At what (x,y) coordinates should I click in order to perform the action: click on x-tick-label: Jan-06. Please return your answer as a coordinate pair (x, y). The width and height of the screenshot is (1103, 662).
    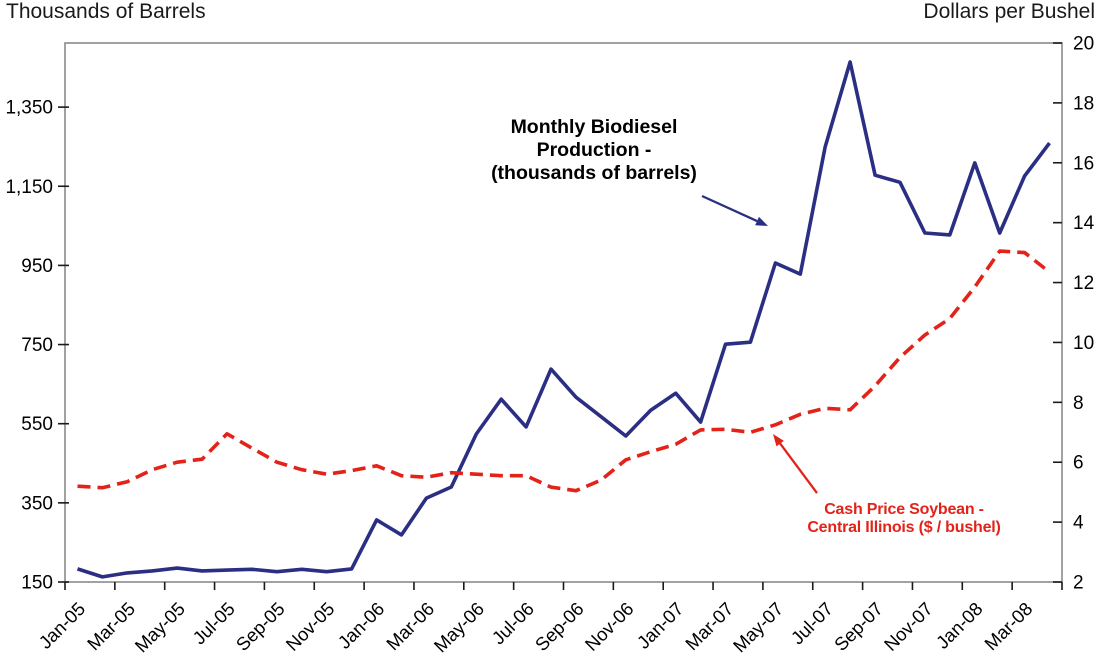
    Looking at the image, I should click on (361, 625).